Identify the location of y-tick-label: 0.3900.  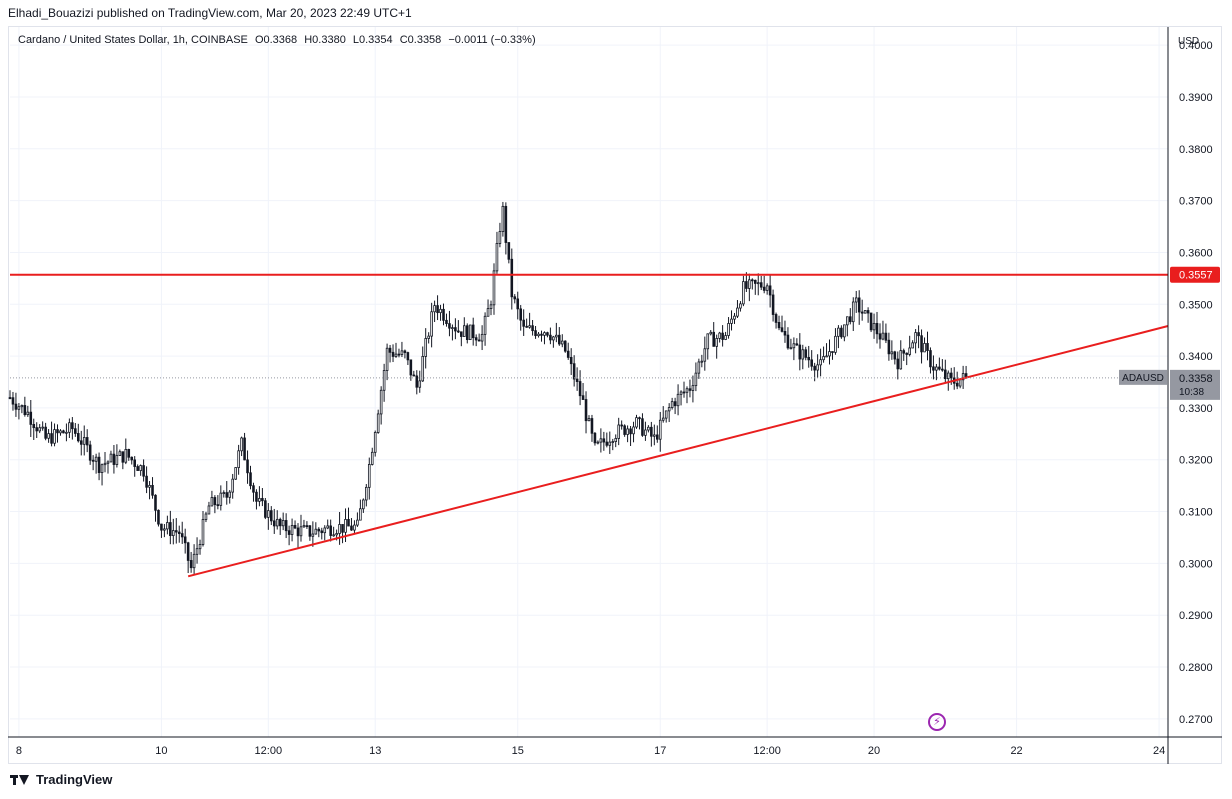
(1196, 98).